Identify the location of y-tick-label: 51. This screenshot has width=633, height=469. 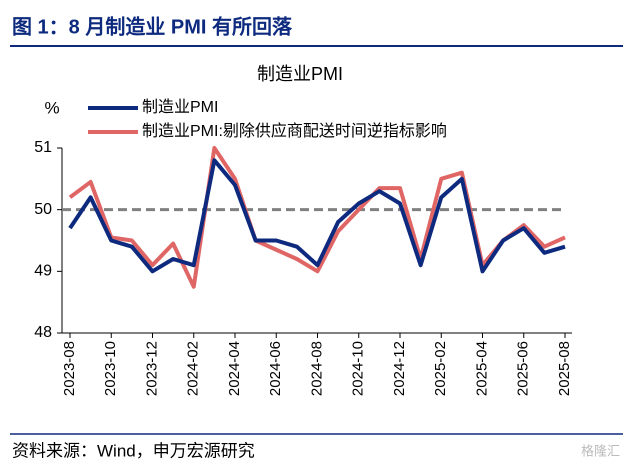
(43, 147).